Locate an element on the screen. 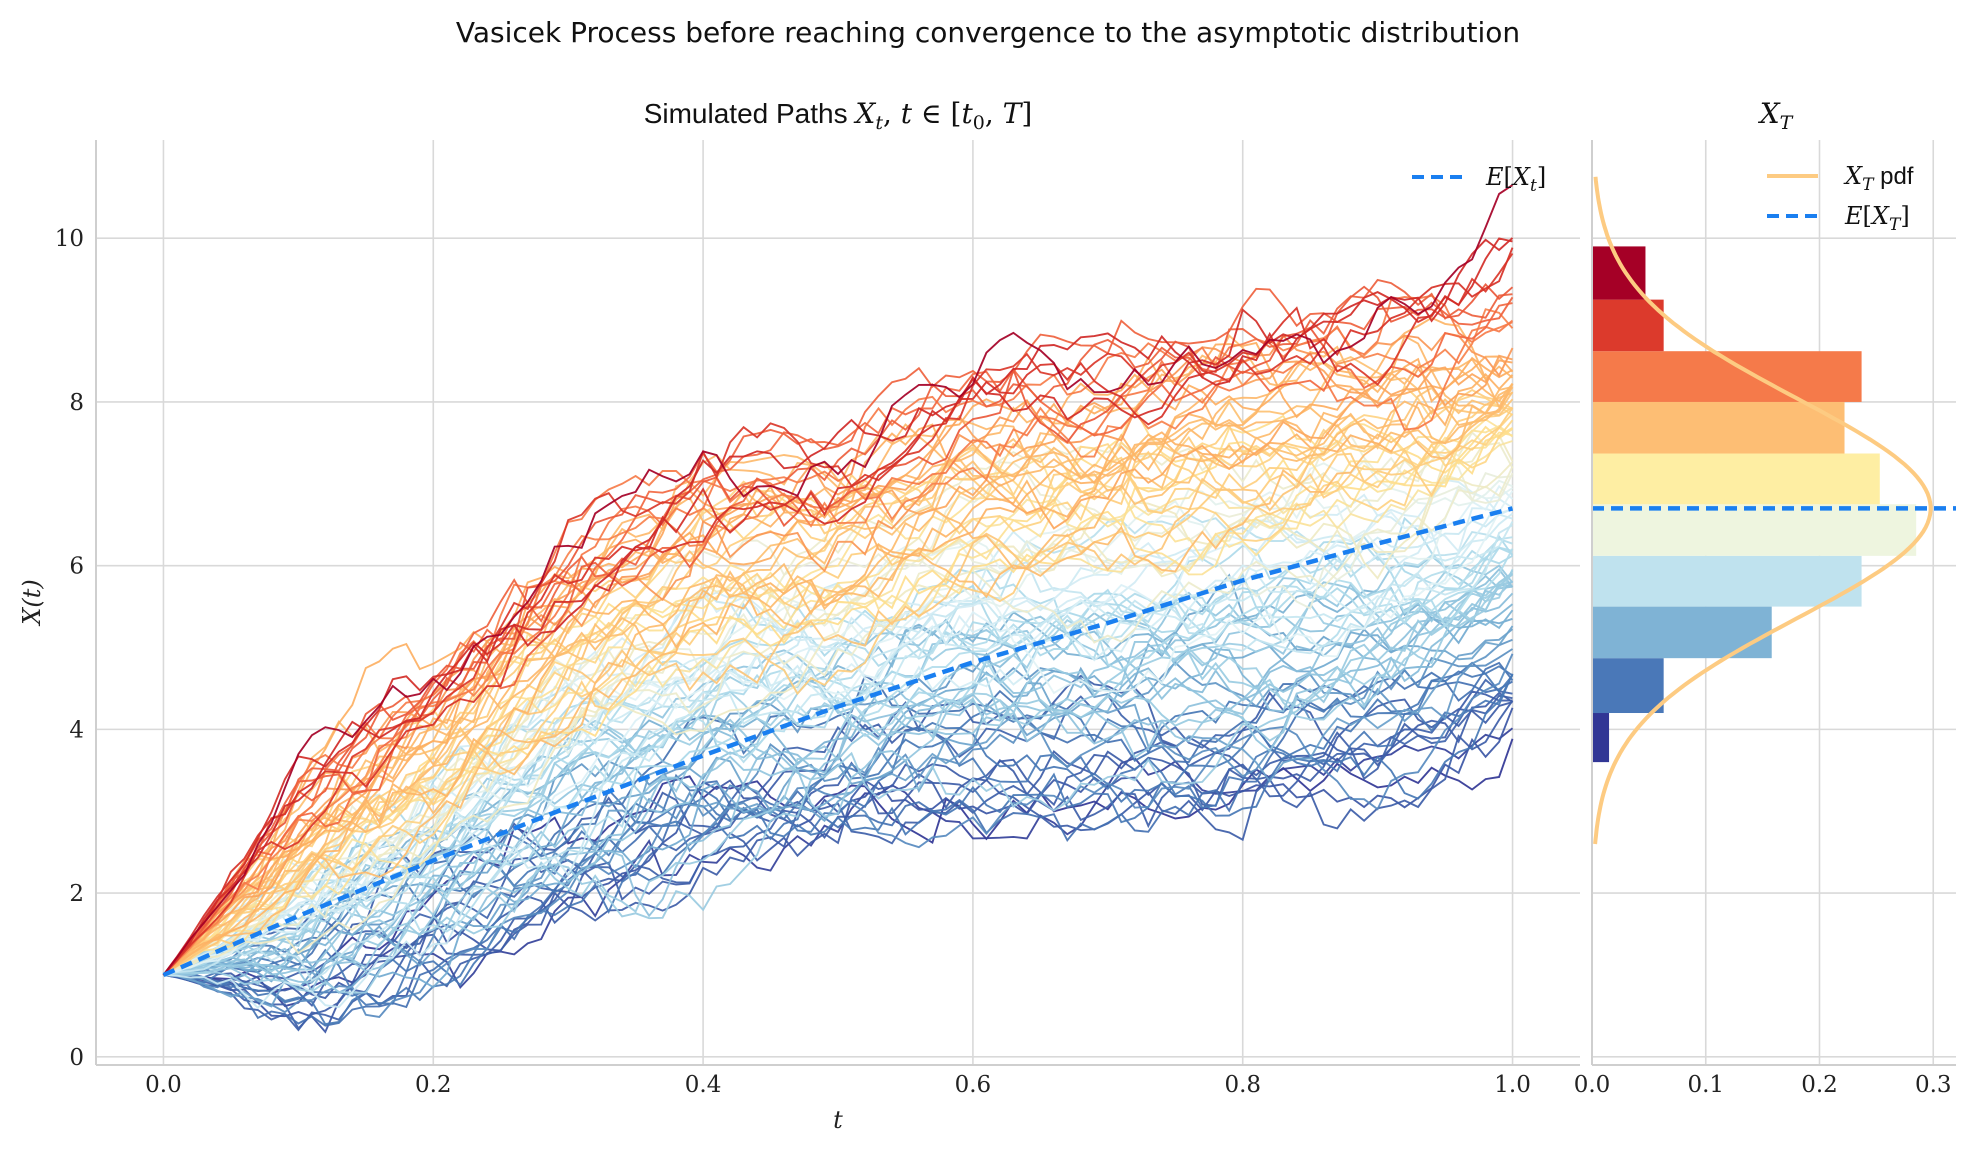 This screenshot has height=1154, width=1976. x-tick-label: 0.6 is located at coordinates (973, 1085).